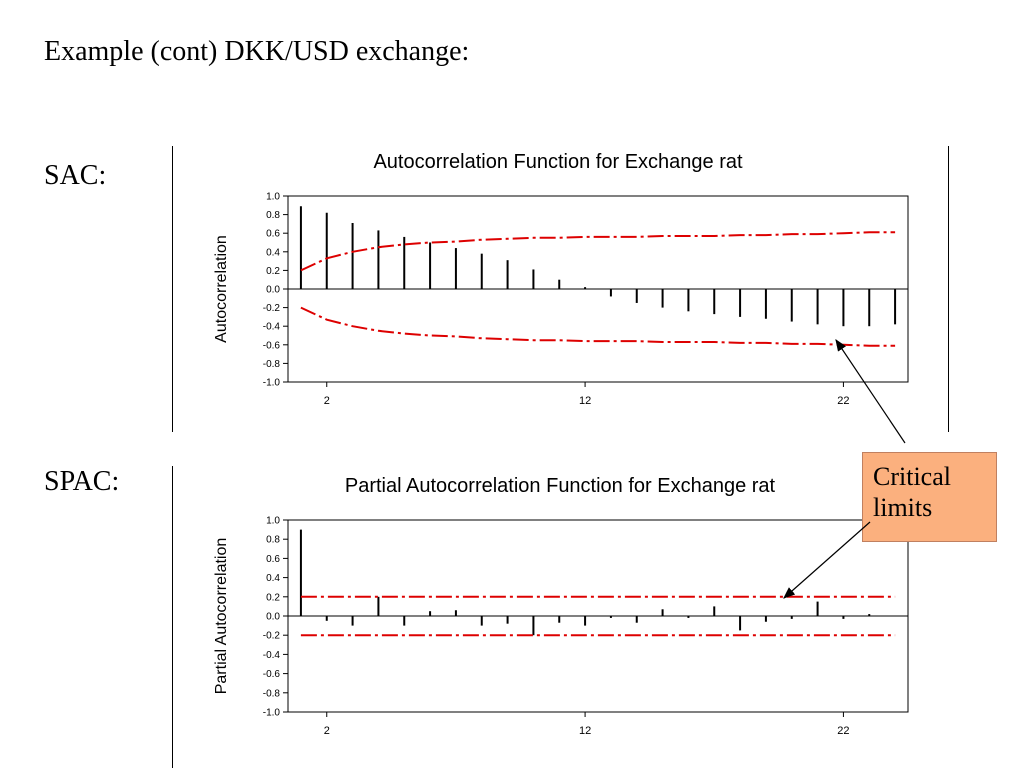  Describe the element at coordinates (272, 693) in the screenshot. I see `spac-ytick-label: -0.8` at that location.